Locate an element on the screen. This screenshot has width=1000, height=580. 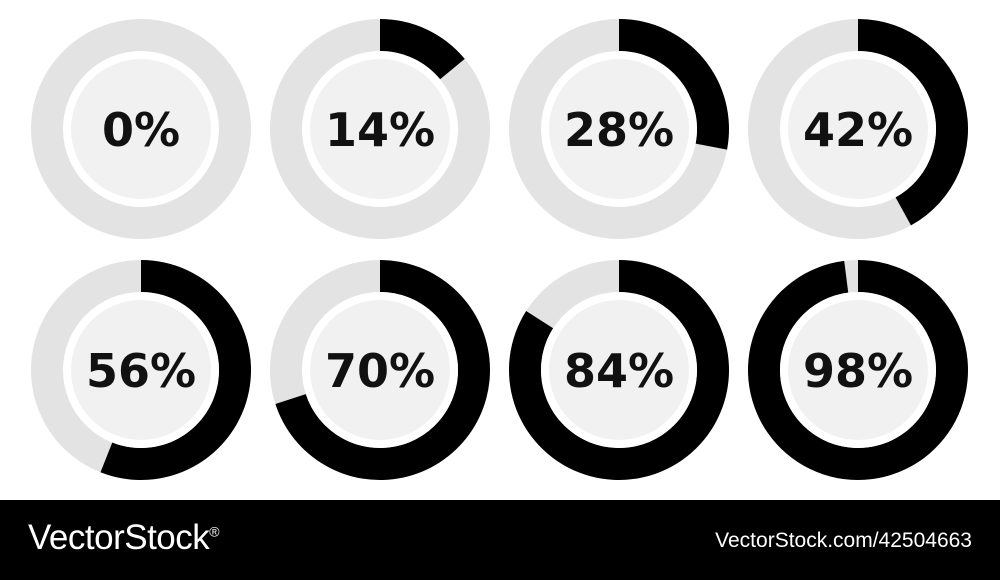
footer-bar: VectorStock® VectorStock.com/42504663 is located at coordinates (500, 540).